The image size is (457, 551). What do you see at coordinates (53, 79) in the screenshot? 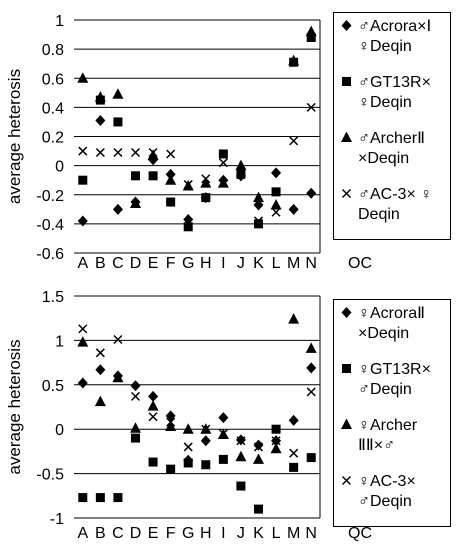
I see `y-tick-label: 0.6` at bounding box center [53, 79].